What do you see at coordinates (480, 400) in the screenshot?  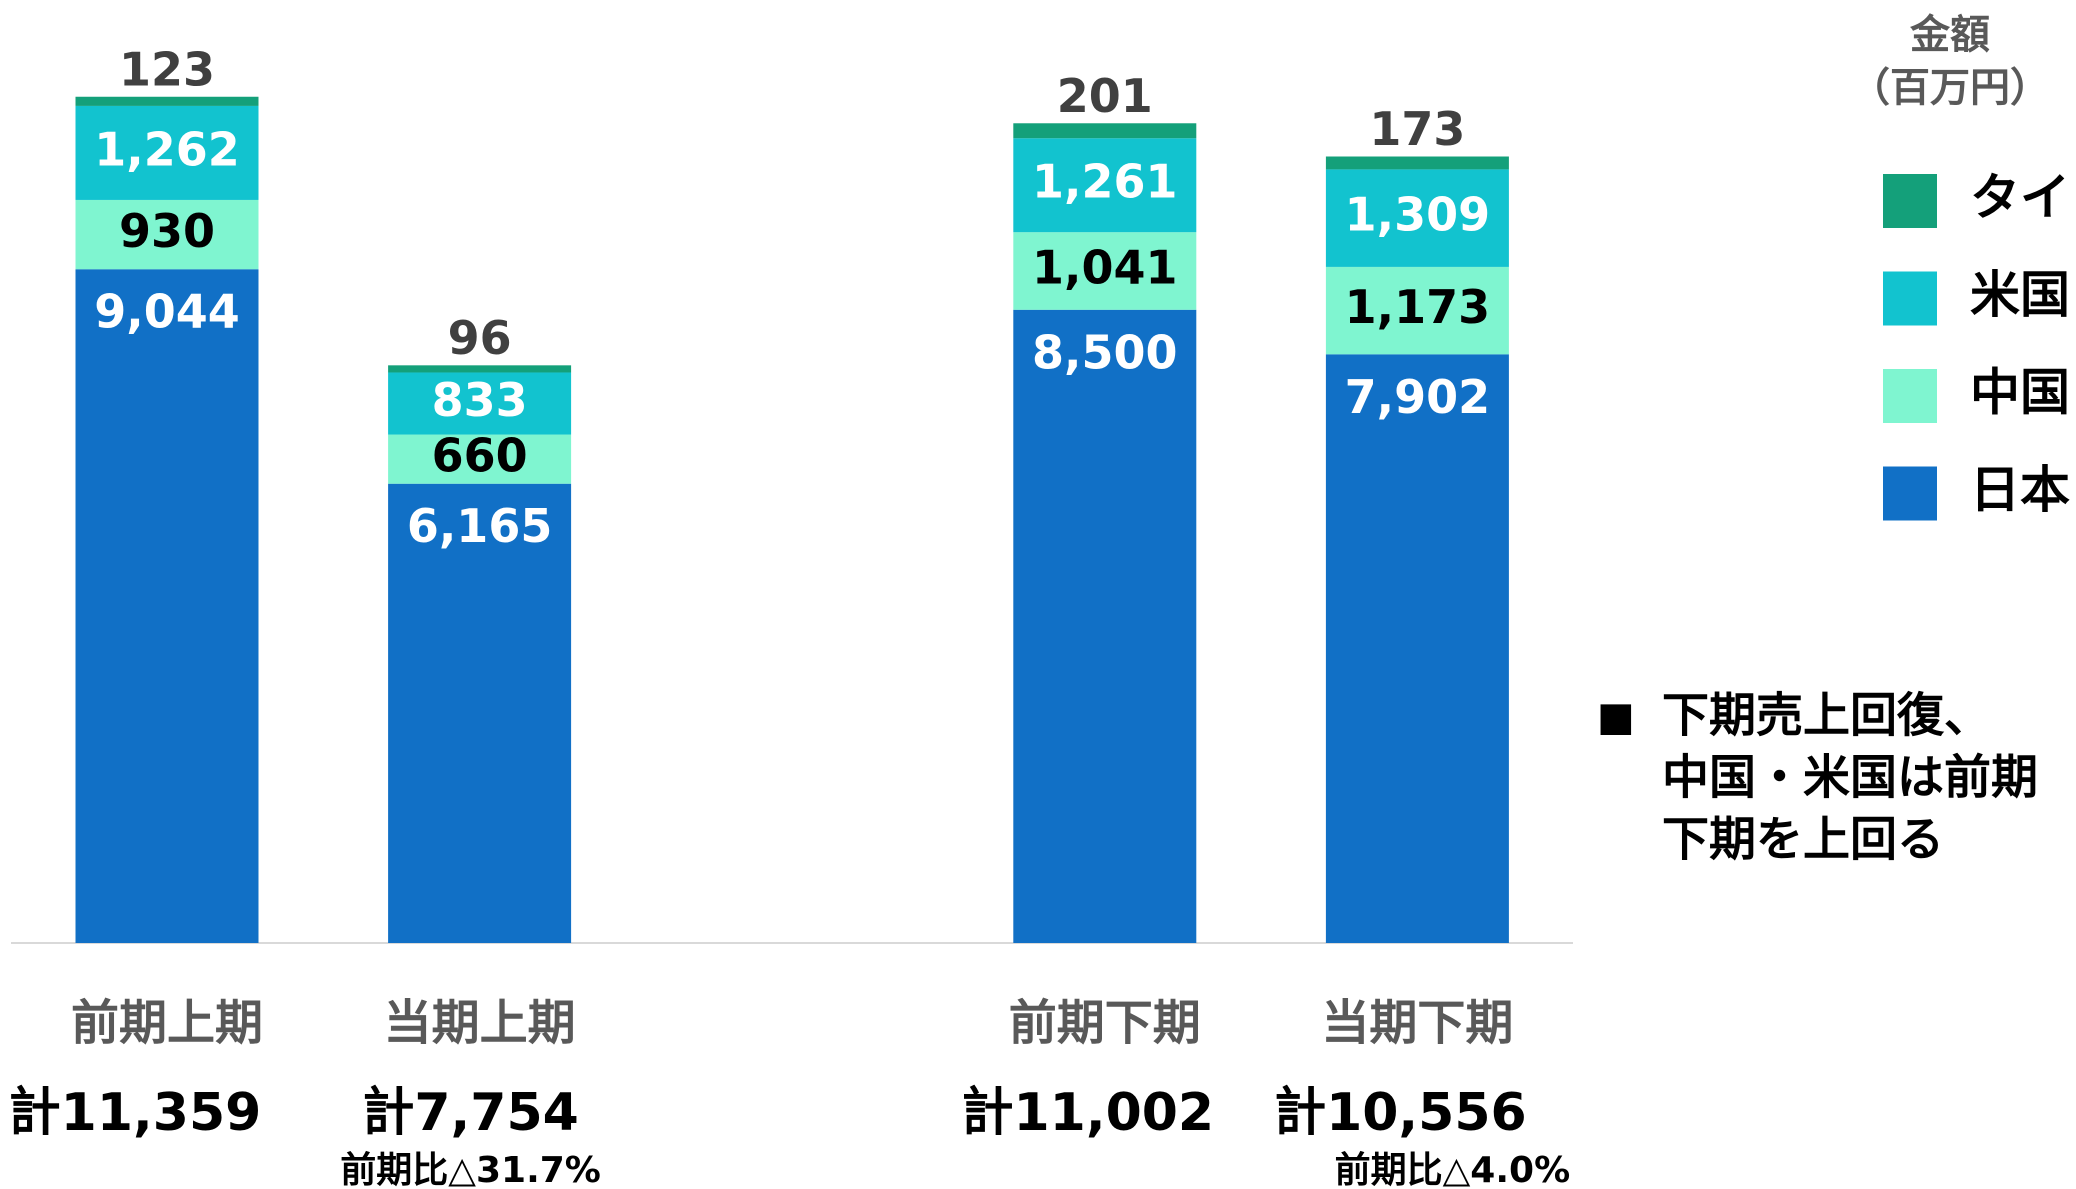 I see `data-label: 833` at bounding box center [480, 400].